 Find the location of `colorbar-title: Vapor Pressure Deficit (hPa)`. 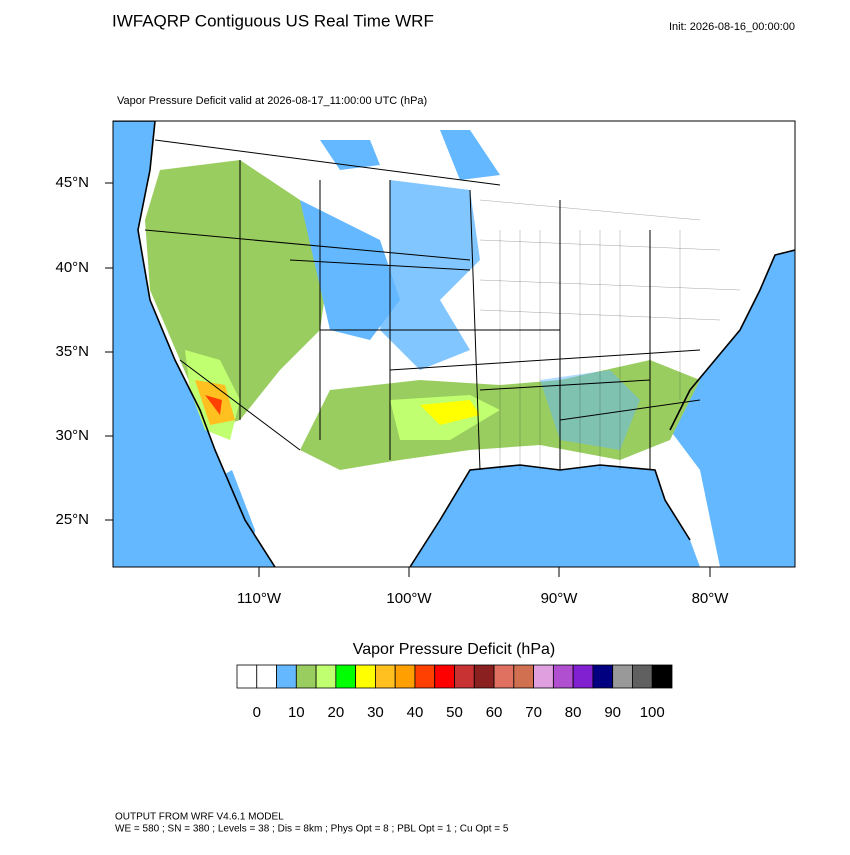

colorbar-title: Vapor Pressure Deficit (hPa) is located at coordinates (454, 649).